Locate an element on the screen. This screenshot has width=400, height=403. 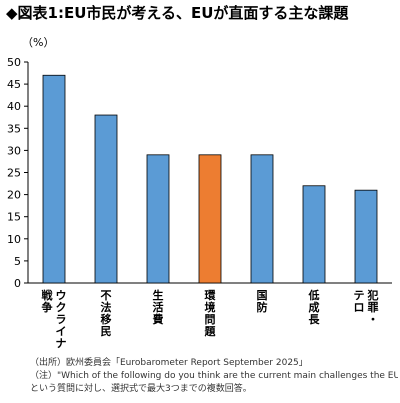
chart-title: ◆図表1:EU市民が考える、EUが直面する主な課題 is located at coordinates (177, 13).